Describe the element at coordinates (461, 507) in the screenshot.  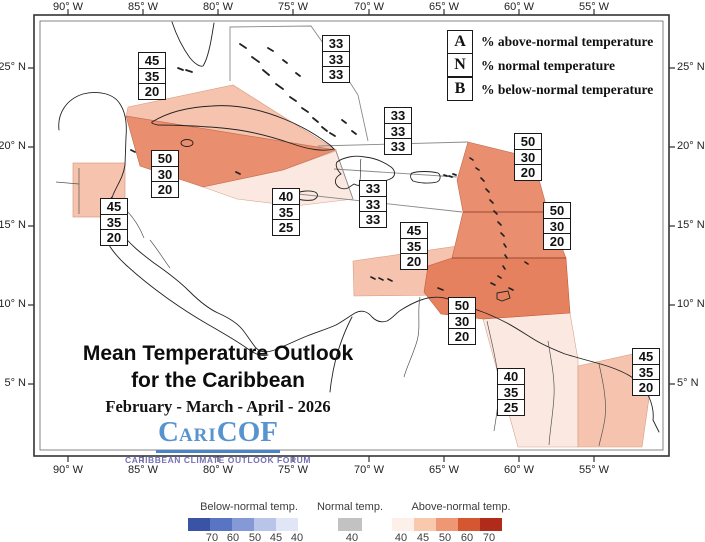
I see `colorbar-above-label: Above-normal temp.` at that location.